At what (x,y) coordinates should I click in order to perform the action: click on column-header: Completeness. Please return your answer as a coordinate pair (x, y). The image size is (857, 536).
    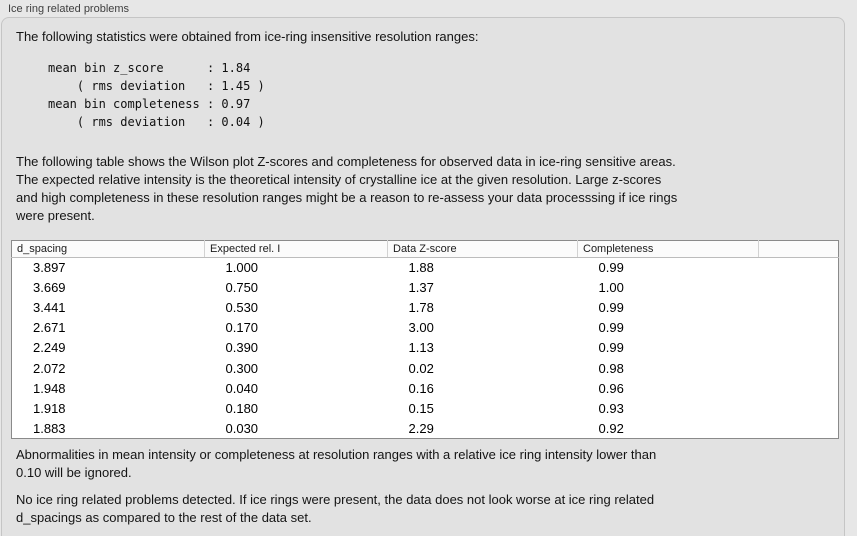
    Looking at the image, I should click on (668, 249).